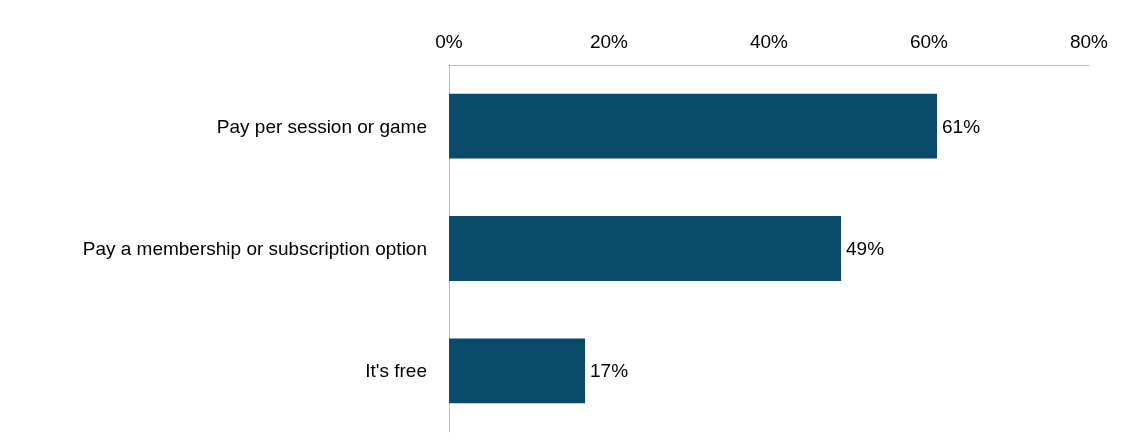 The height and width of the screenshot is (443, 1121). Describe the element at coordinates (321, 126) in the screenshot. I see `y-tick-label: Pay per session or game` at that location.